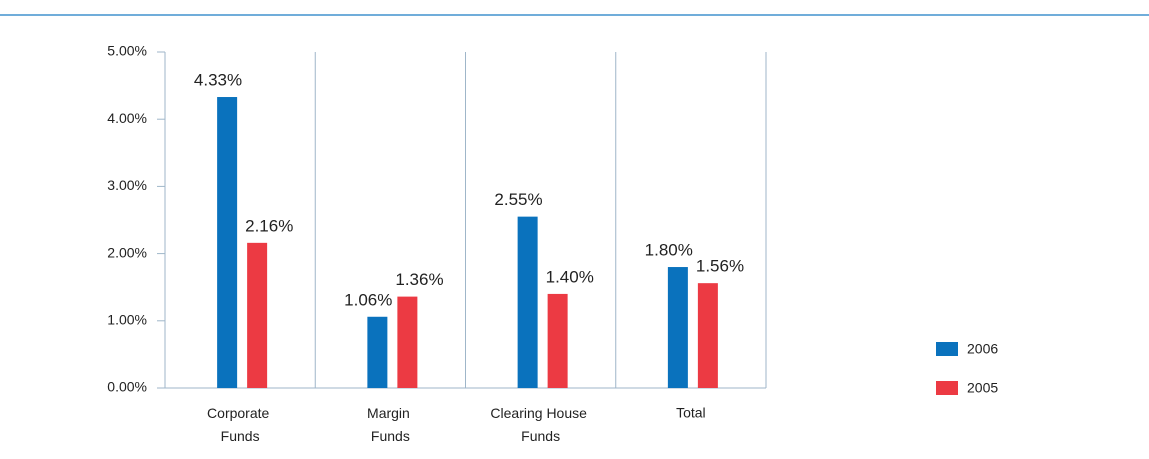 The height and width of the screenshot is (459, 1149). What do you see at coordinates (419, 279) in the screenshot?
I see `value-label: 1.36%` at bounding box center [419, 279].